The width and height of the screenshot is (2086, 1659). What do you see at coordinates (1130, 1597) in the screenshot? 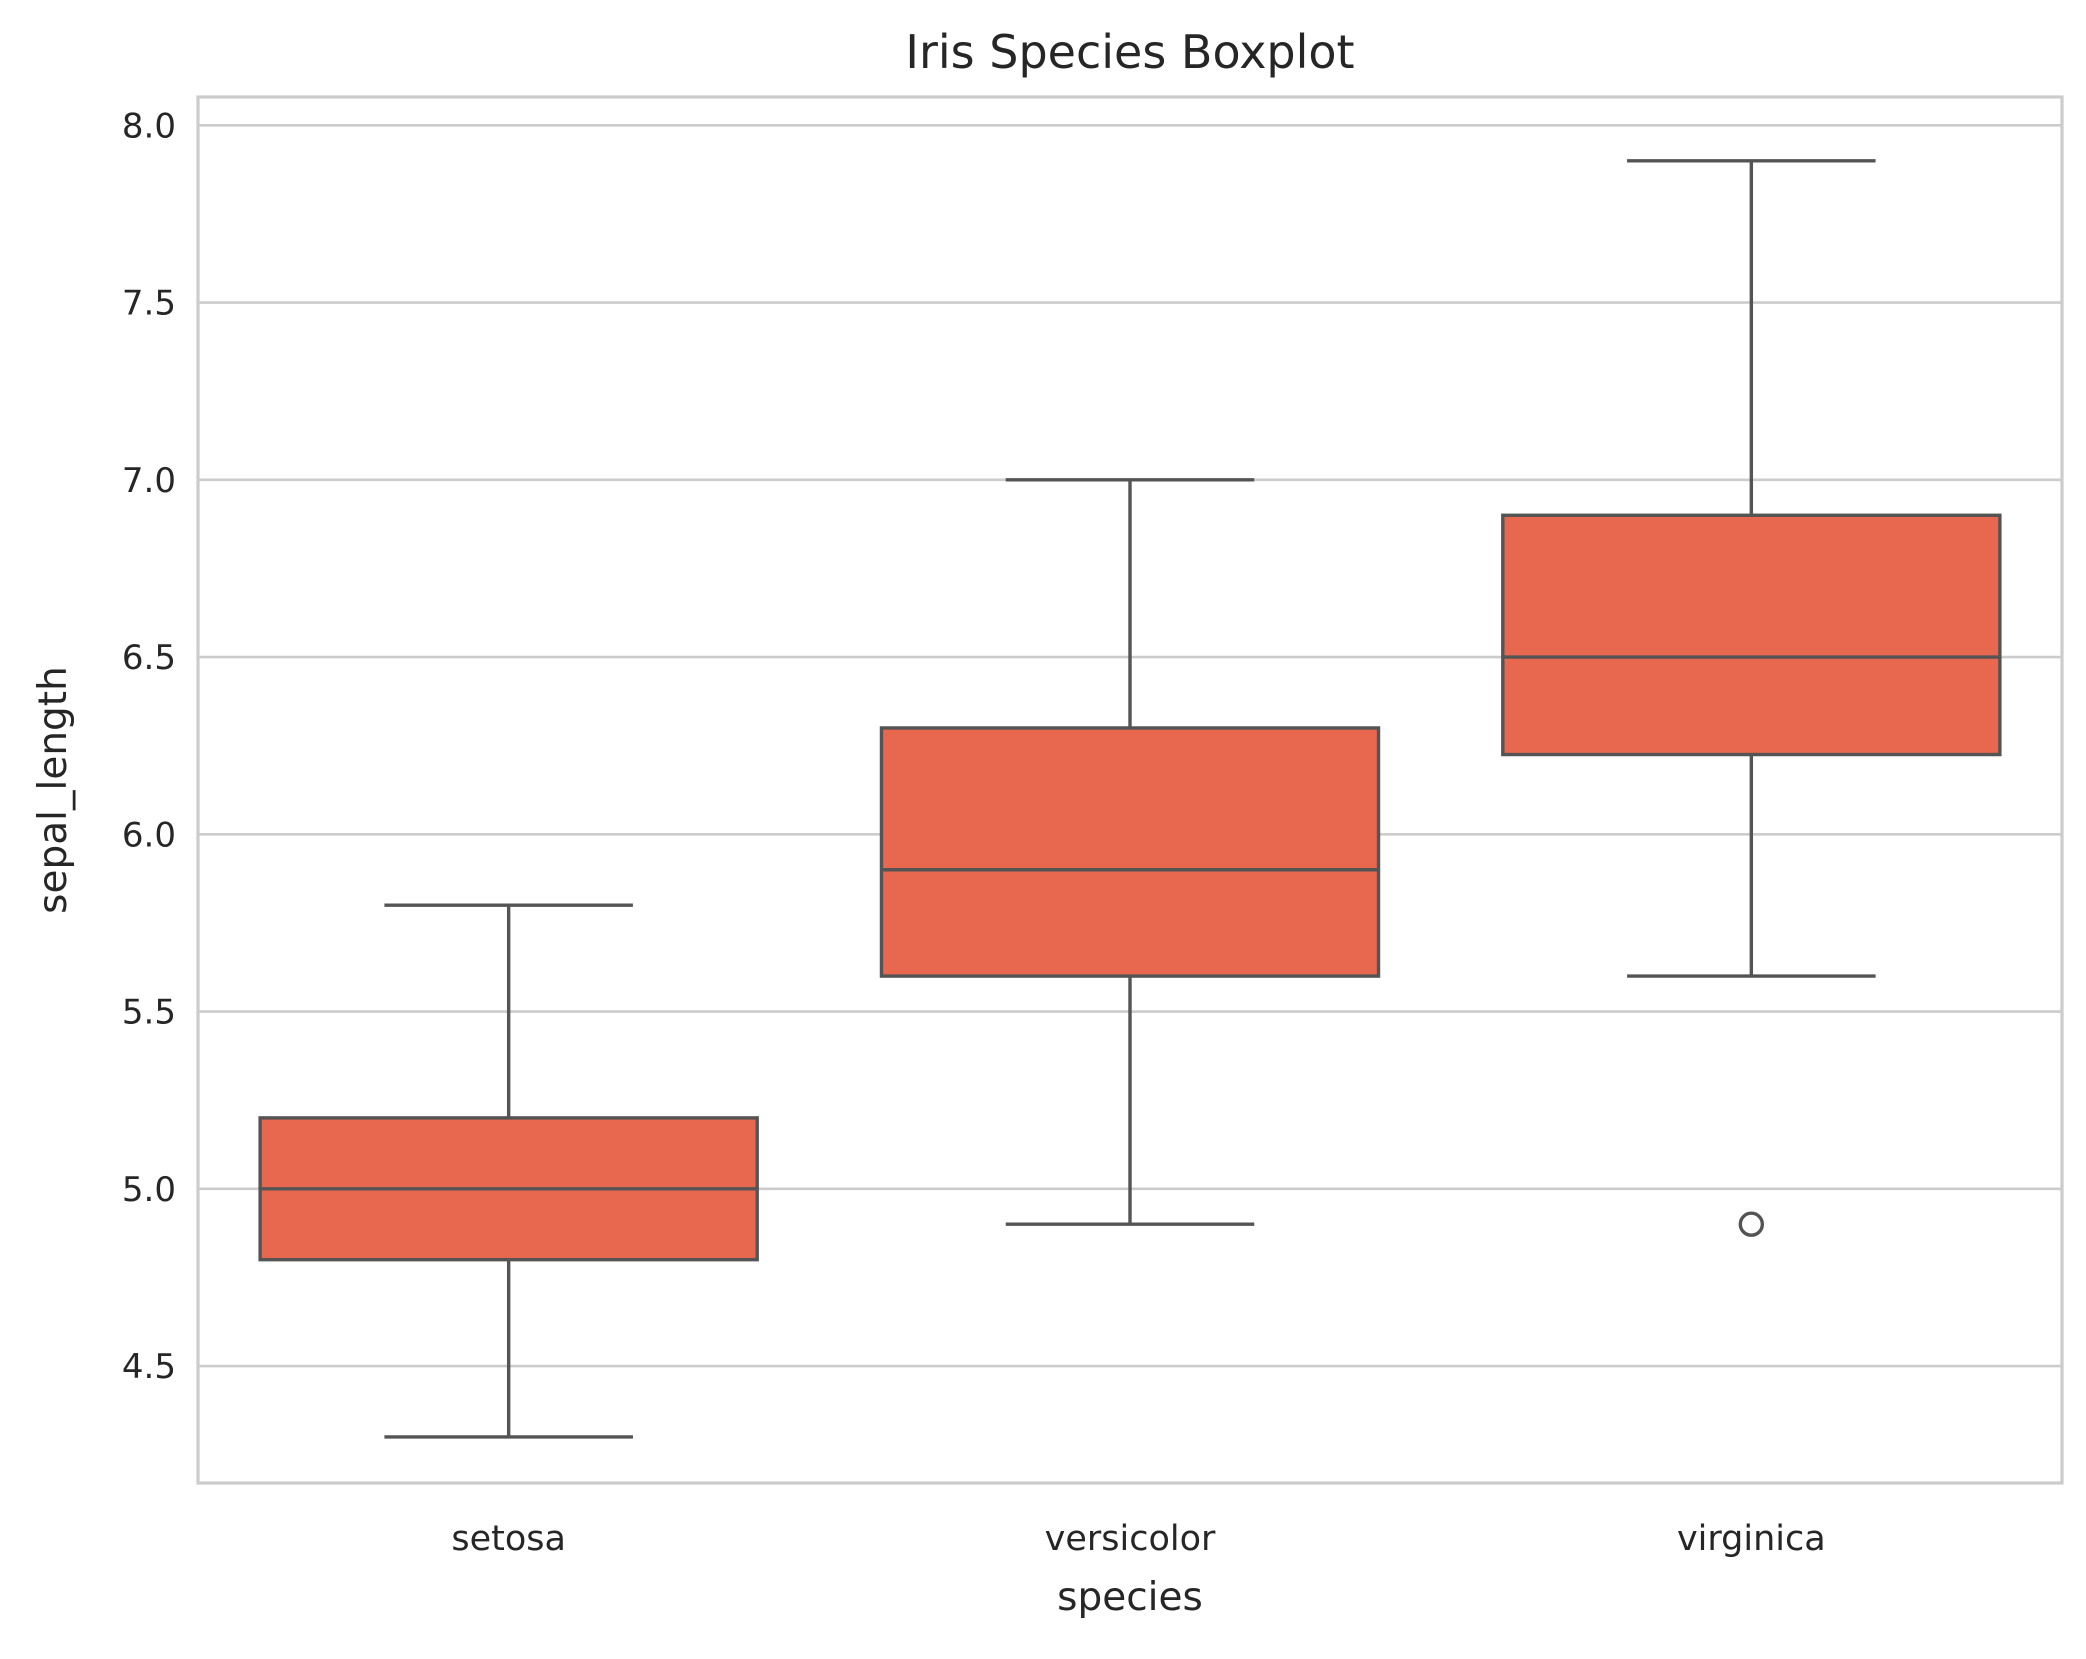
I see `x-axis-label: species` at bounding box center [1130, 1597].